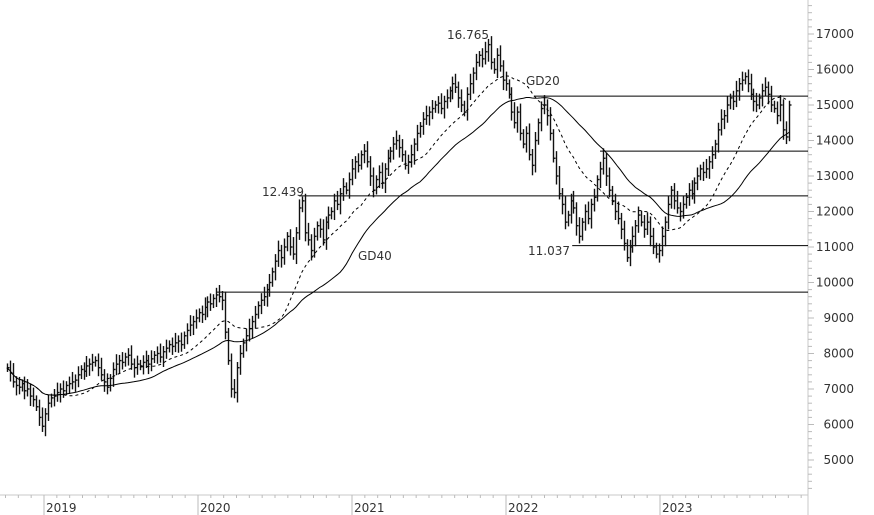 Image resolution: width=874 pixels, height=515 pixels. What do you see at coordinates (835, 70) in the screenshot?
I see `y-tick-label: 16000` at bounding box center [835, 70].